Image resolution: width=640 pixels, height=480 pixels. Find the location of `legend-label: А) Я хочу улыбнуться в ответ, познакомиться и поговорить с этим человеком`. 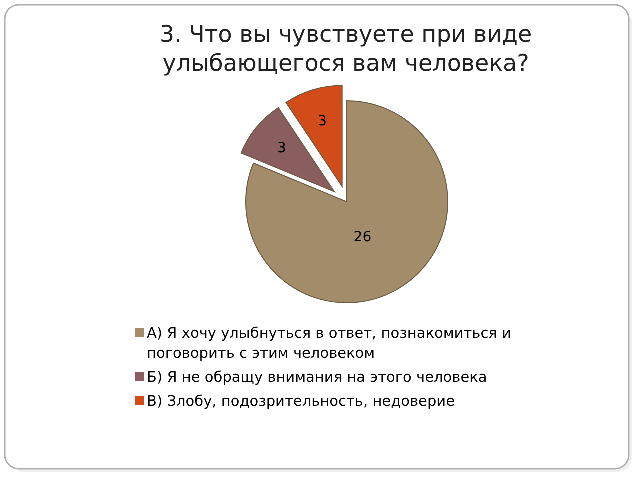

legend-label: А) Я хочу улыбнуться в ответ, познакомиться и поговорить с этим человеком is located at coordinates (329, 344).